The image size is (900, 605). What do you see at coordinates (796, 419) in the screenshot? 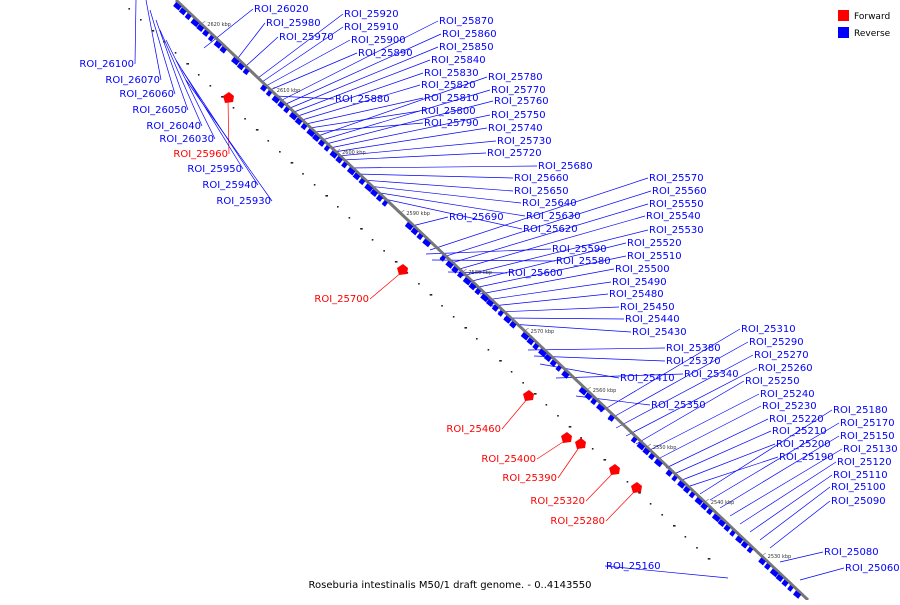
I see `gene-label: ROI_25220` at bounding box center [796, 419].